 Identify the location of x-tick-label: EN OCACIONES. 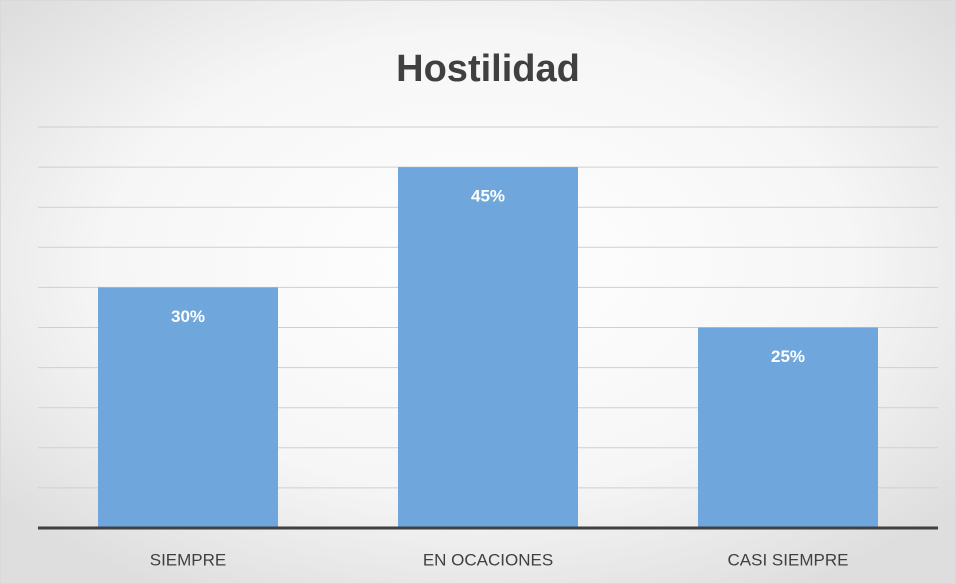
(488, 559).